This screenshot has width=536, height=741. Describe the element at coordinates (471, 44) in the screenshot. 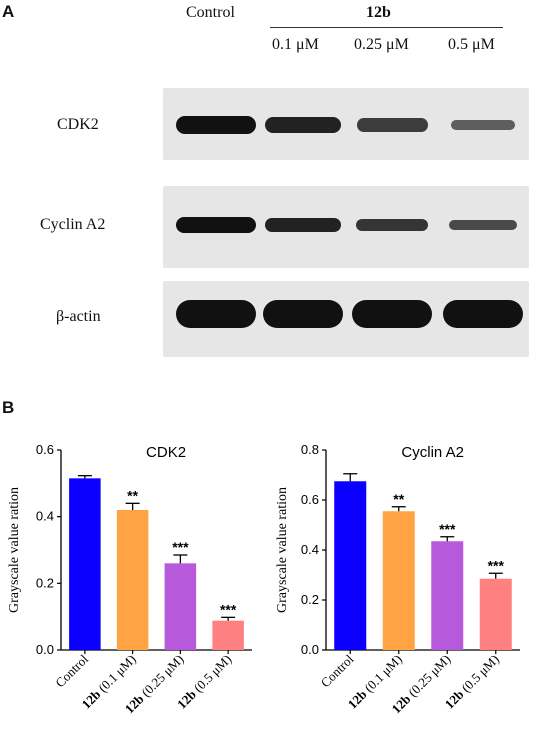

I see `conc-header-3: 0.5 μM` at that location.